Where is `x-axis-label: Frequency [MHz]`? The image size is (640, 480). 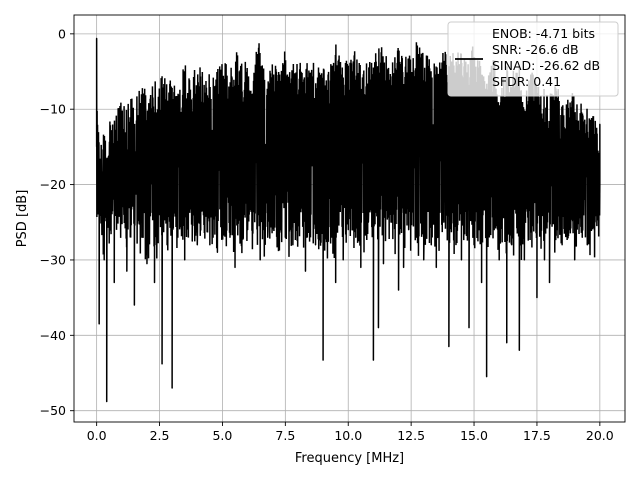 x-axis-label: Frequency [MHz] is located at coordinates (349, 458).